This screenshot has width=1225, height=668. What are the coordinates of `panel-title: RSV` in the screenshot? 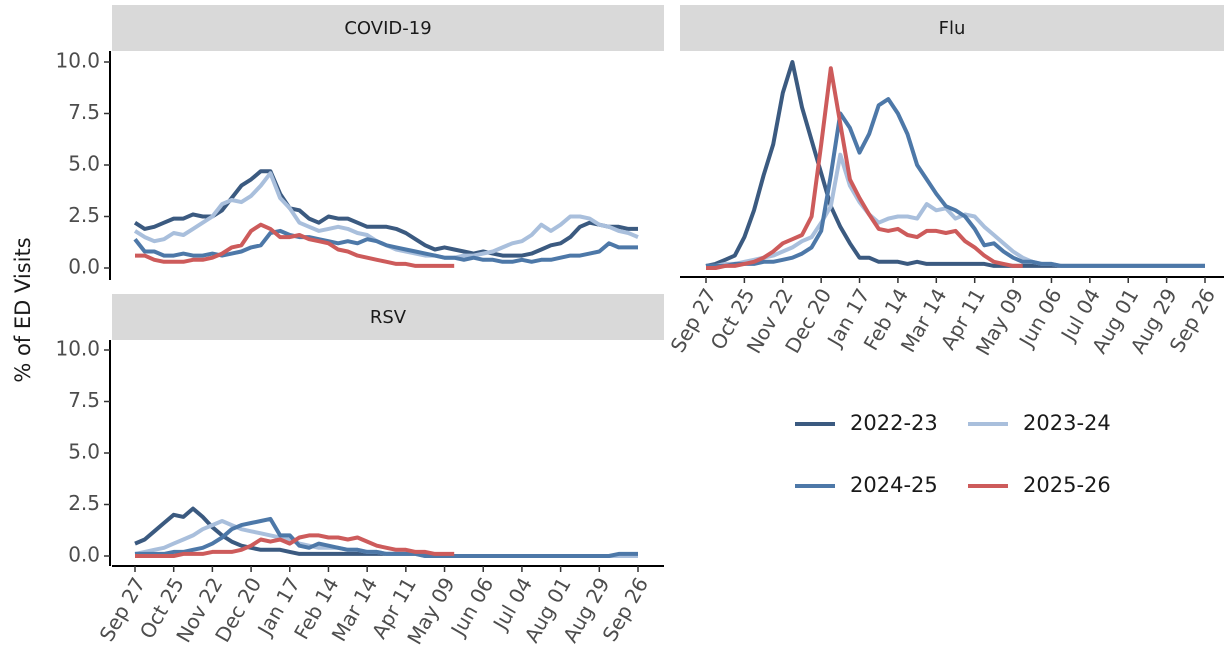 It's located at (388, 317).